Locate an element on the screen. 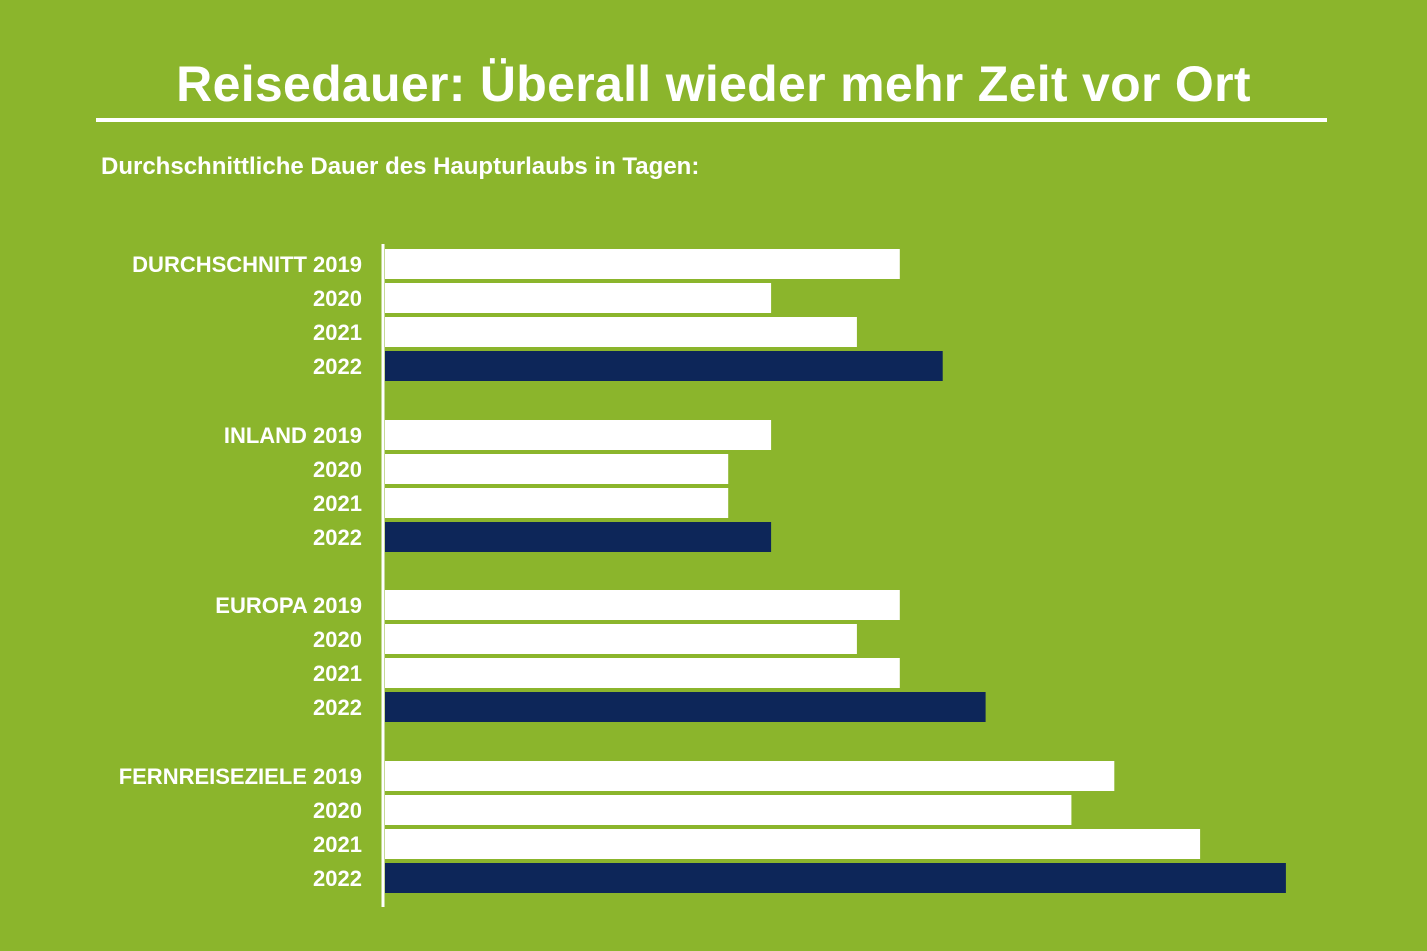 The height and width of the screenshot is (951, 1427). bar-label-inland-2020: 2020 is located at coordinates (337, 469).